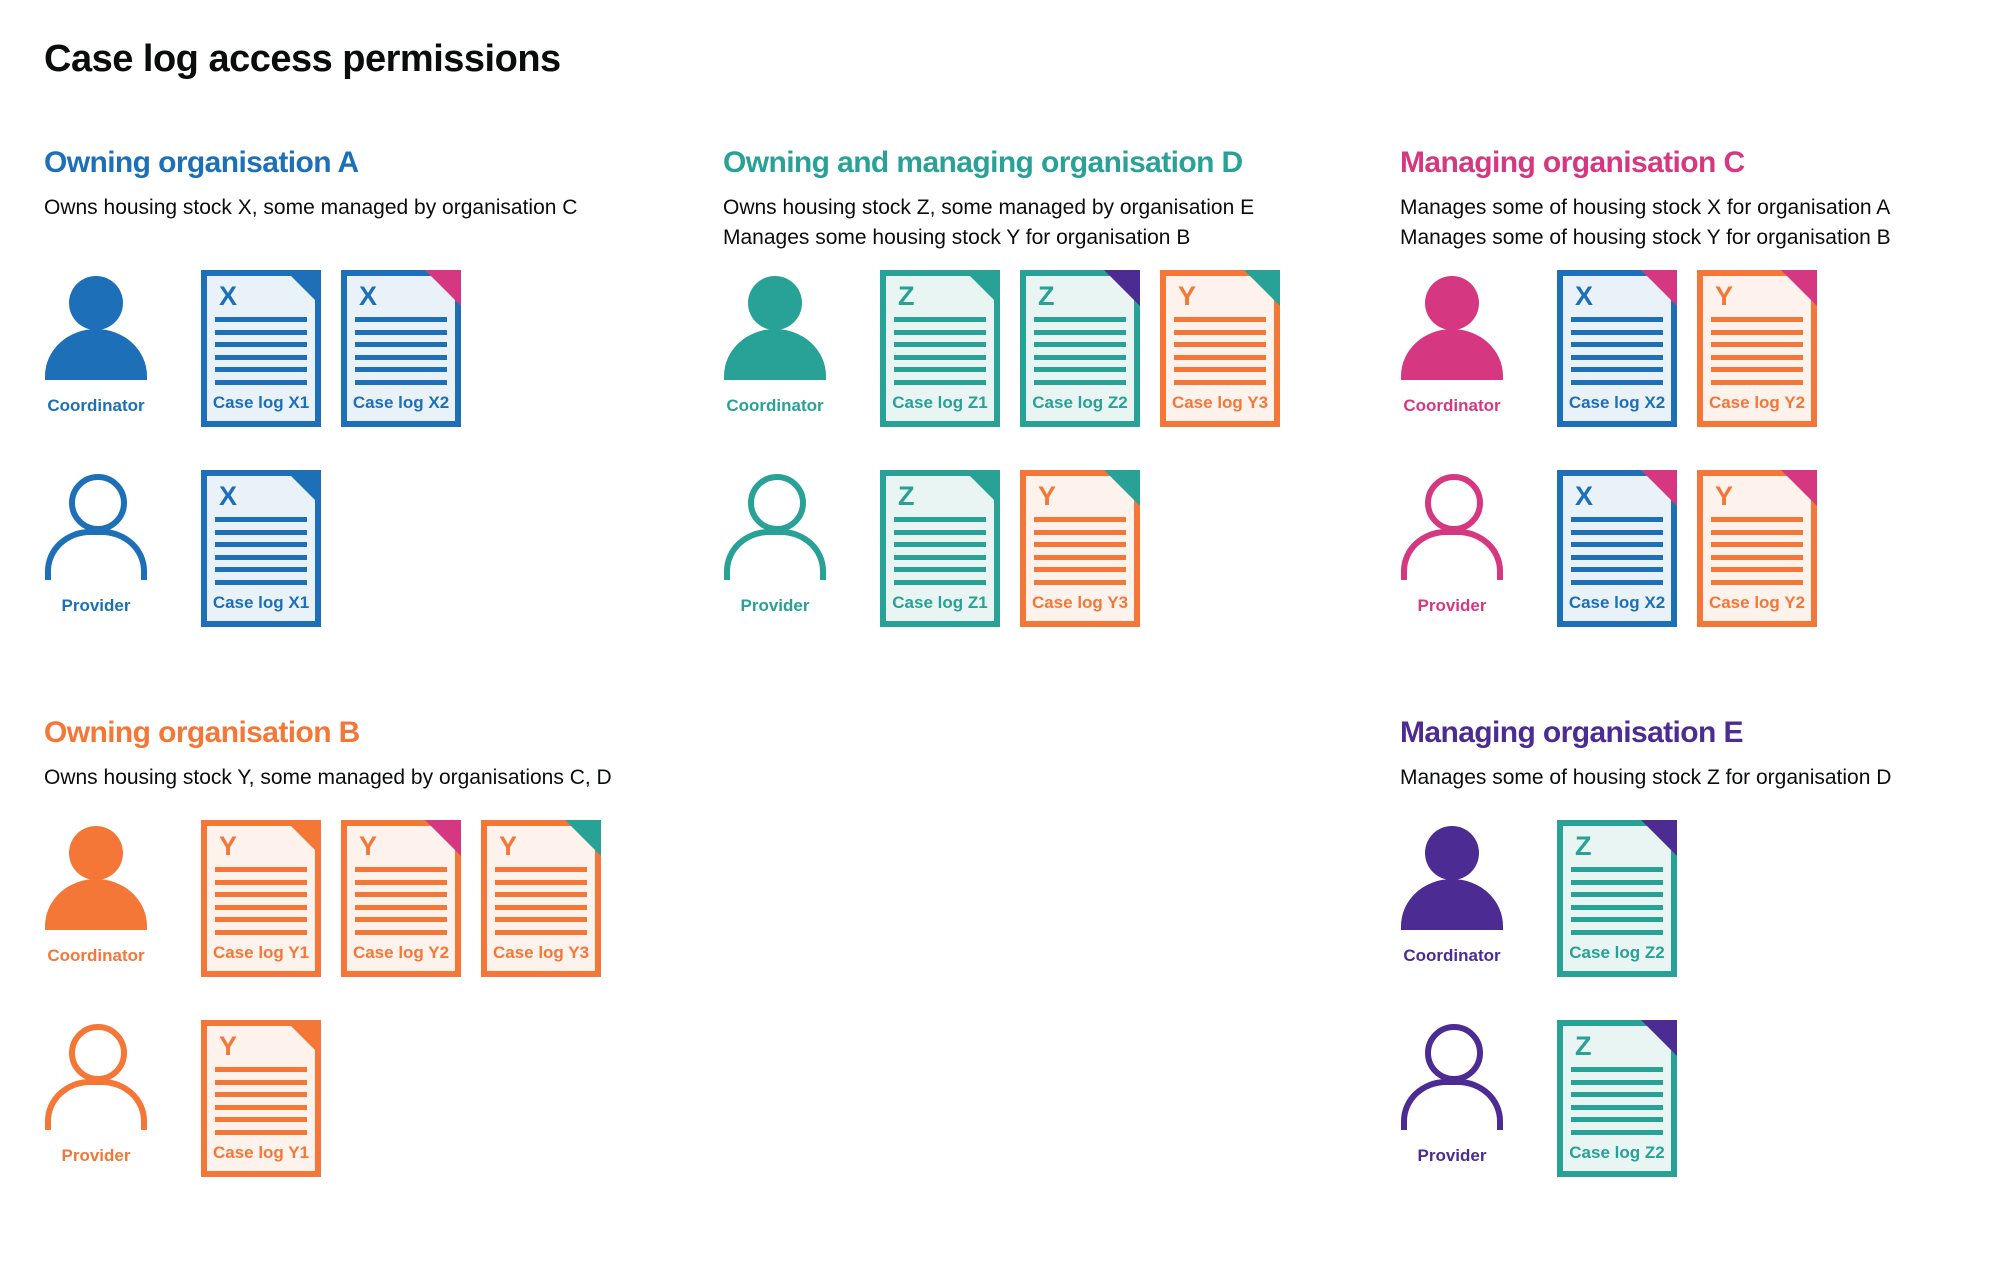  Describe the element at coordinates (202, 732) in the screenshot. I see `section-heading: Owning organisation B` at that location.